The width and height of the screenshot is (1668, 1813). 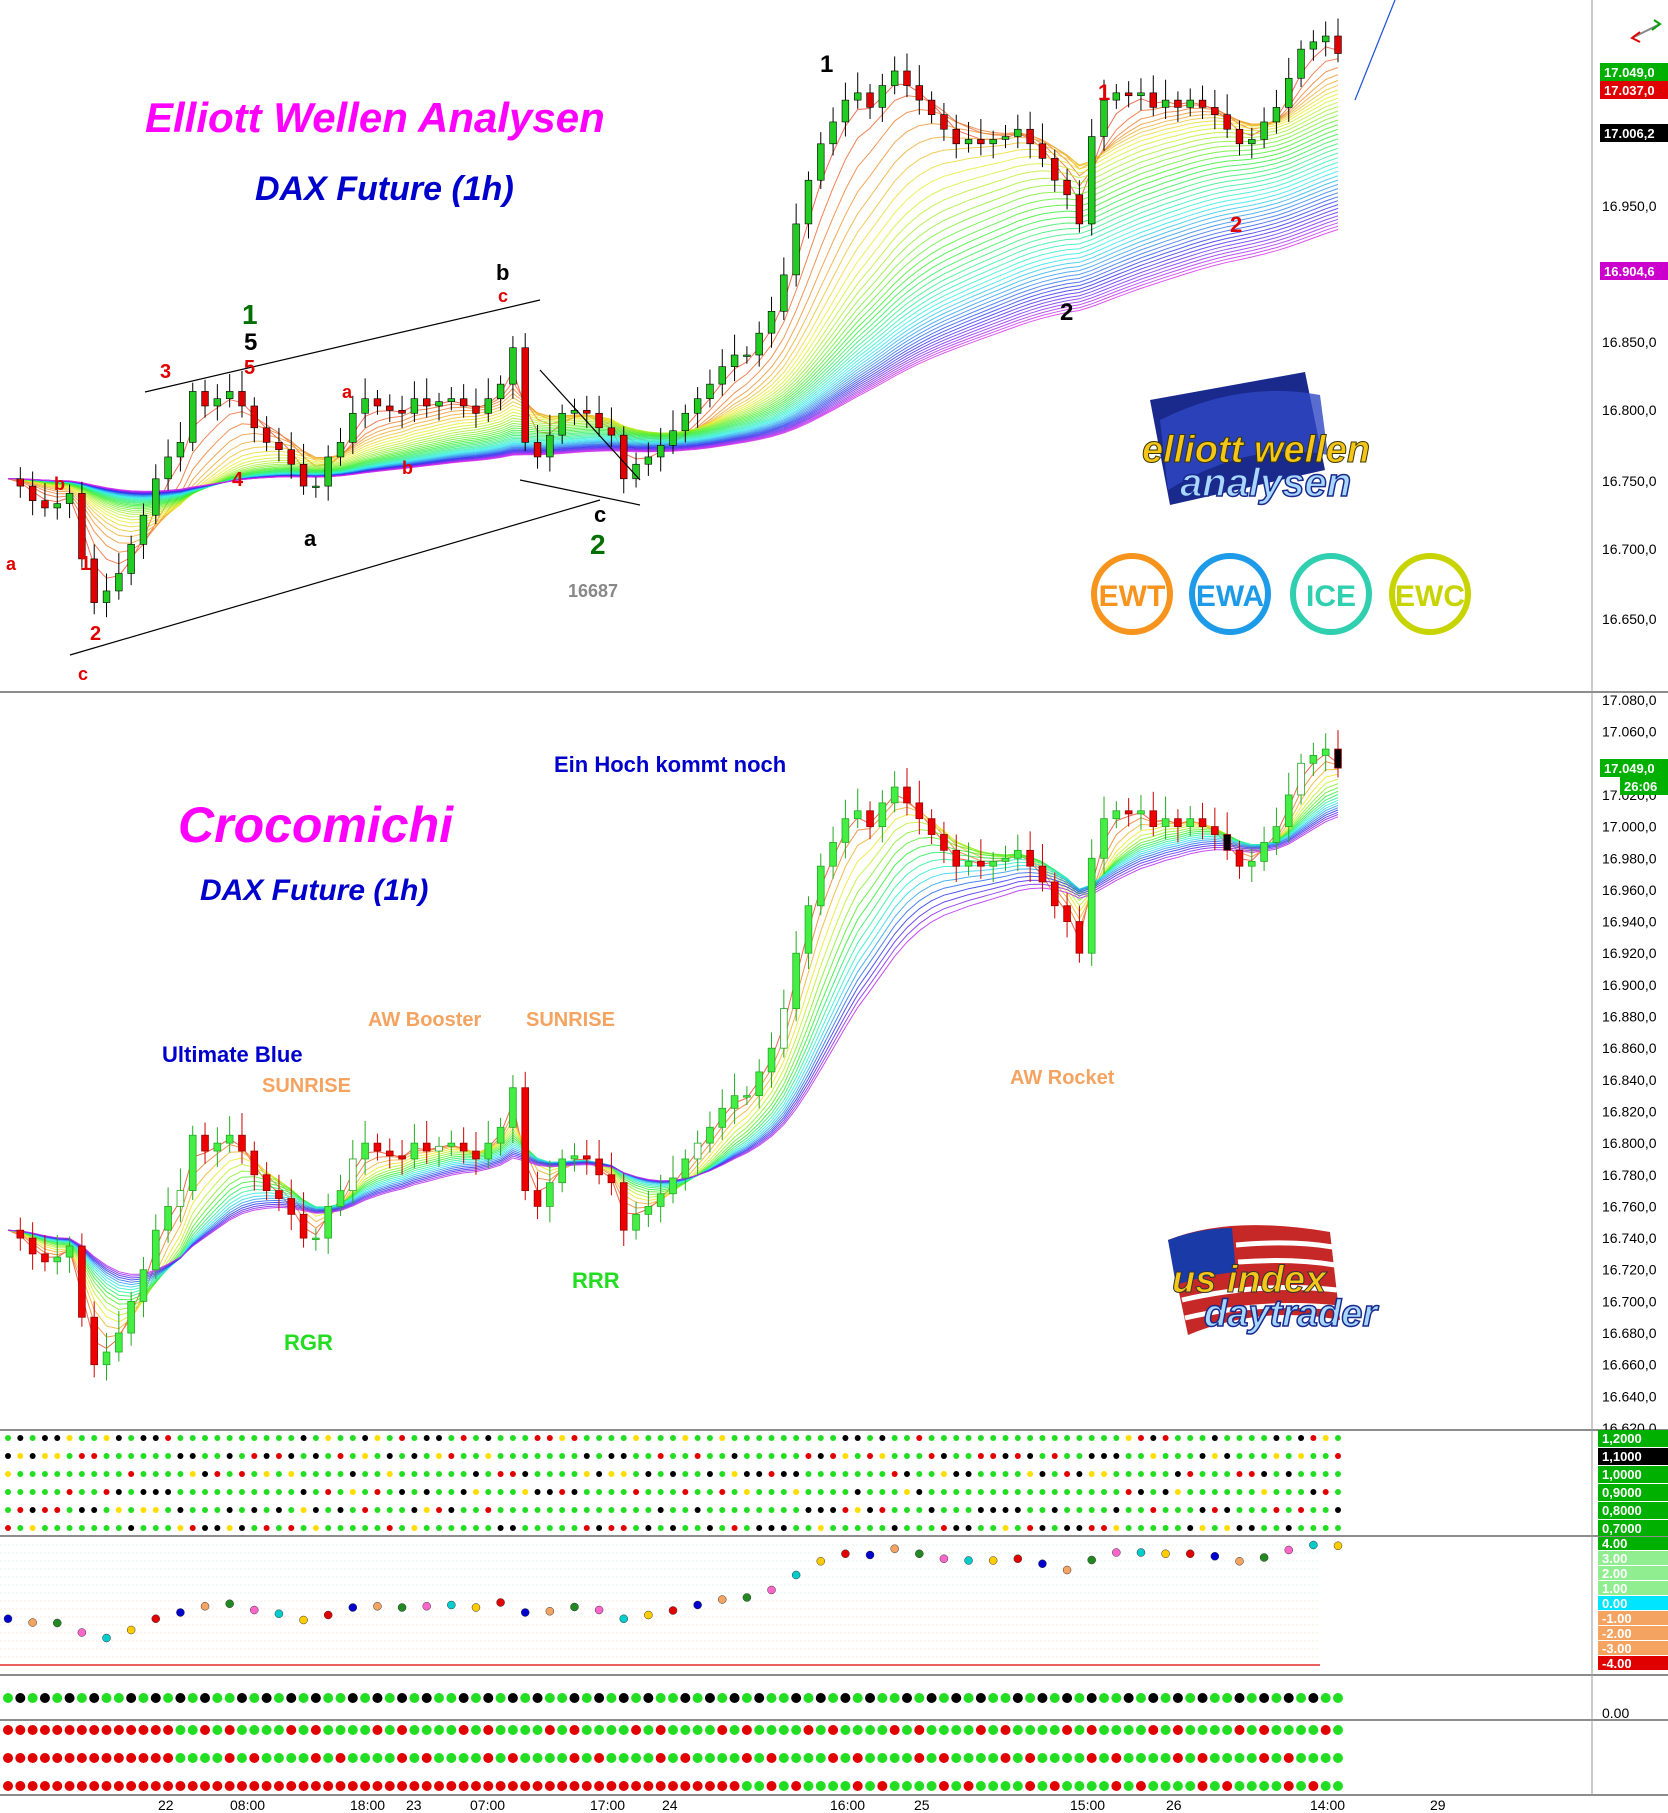 I want to click on wave-label: b, so click(x=407, y=468).